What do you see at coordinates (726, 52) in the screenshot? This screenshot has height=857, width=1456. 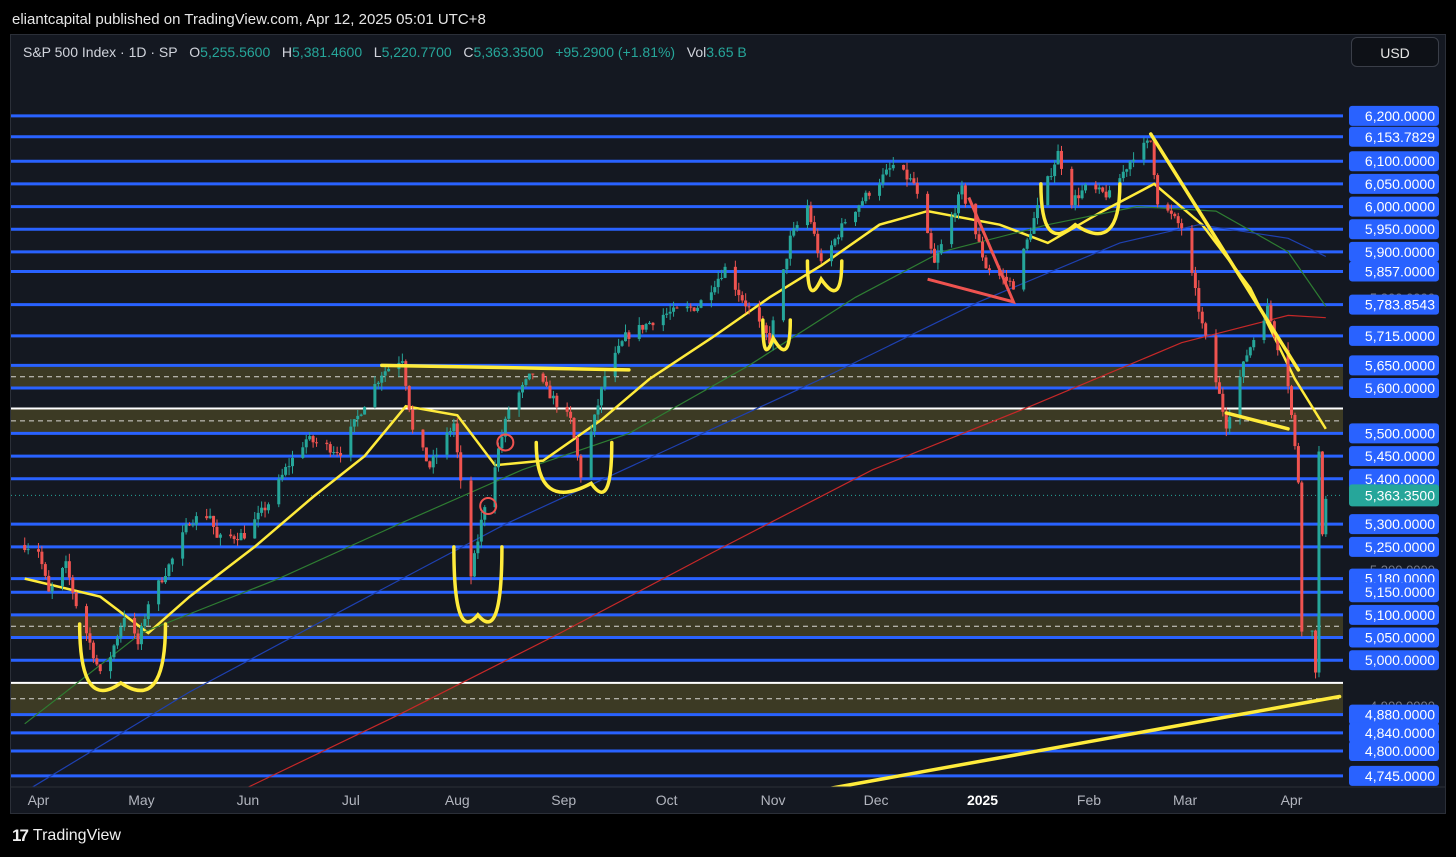 I see `volume-value: 3.65 B` at bounding box center [726, 52].